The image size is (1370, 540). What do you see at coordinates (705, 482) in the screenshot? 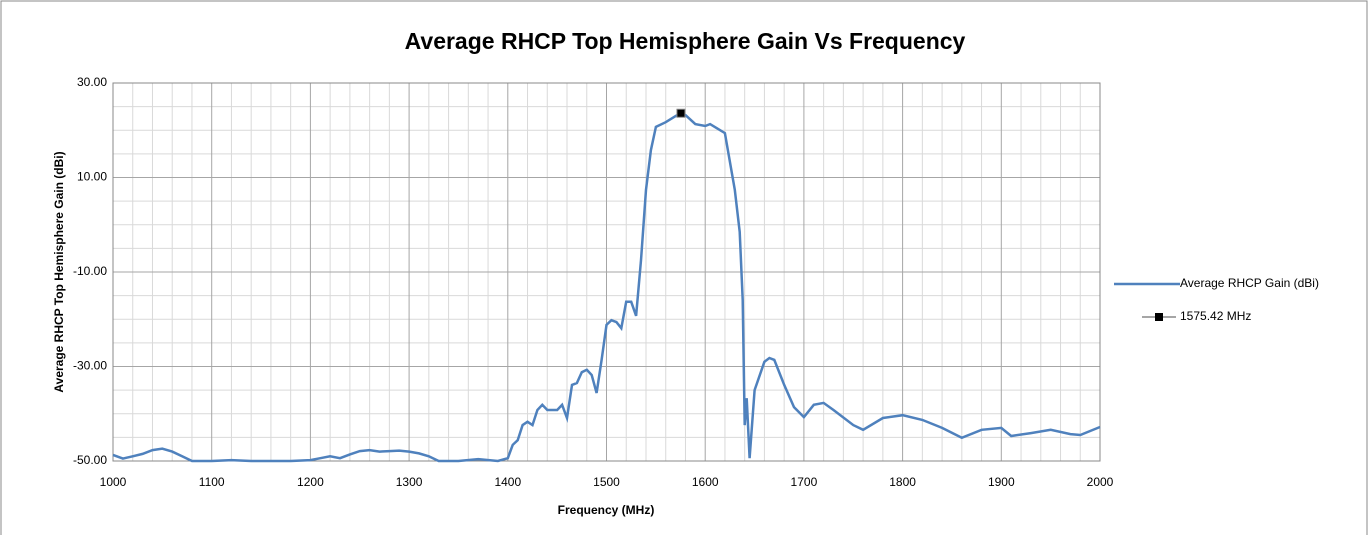
I see `x-tick-label: 1600` at bounding box center [705, 482].